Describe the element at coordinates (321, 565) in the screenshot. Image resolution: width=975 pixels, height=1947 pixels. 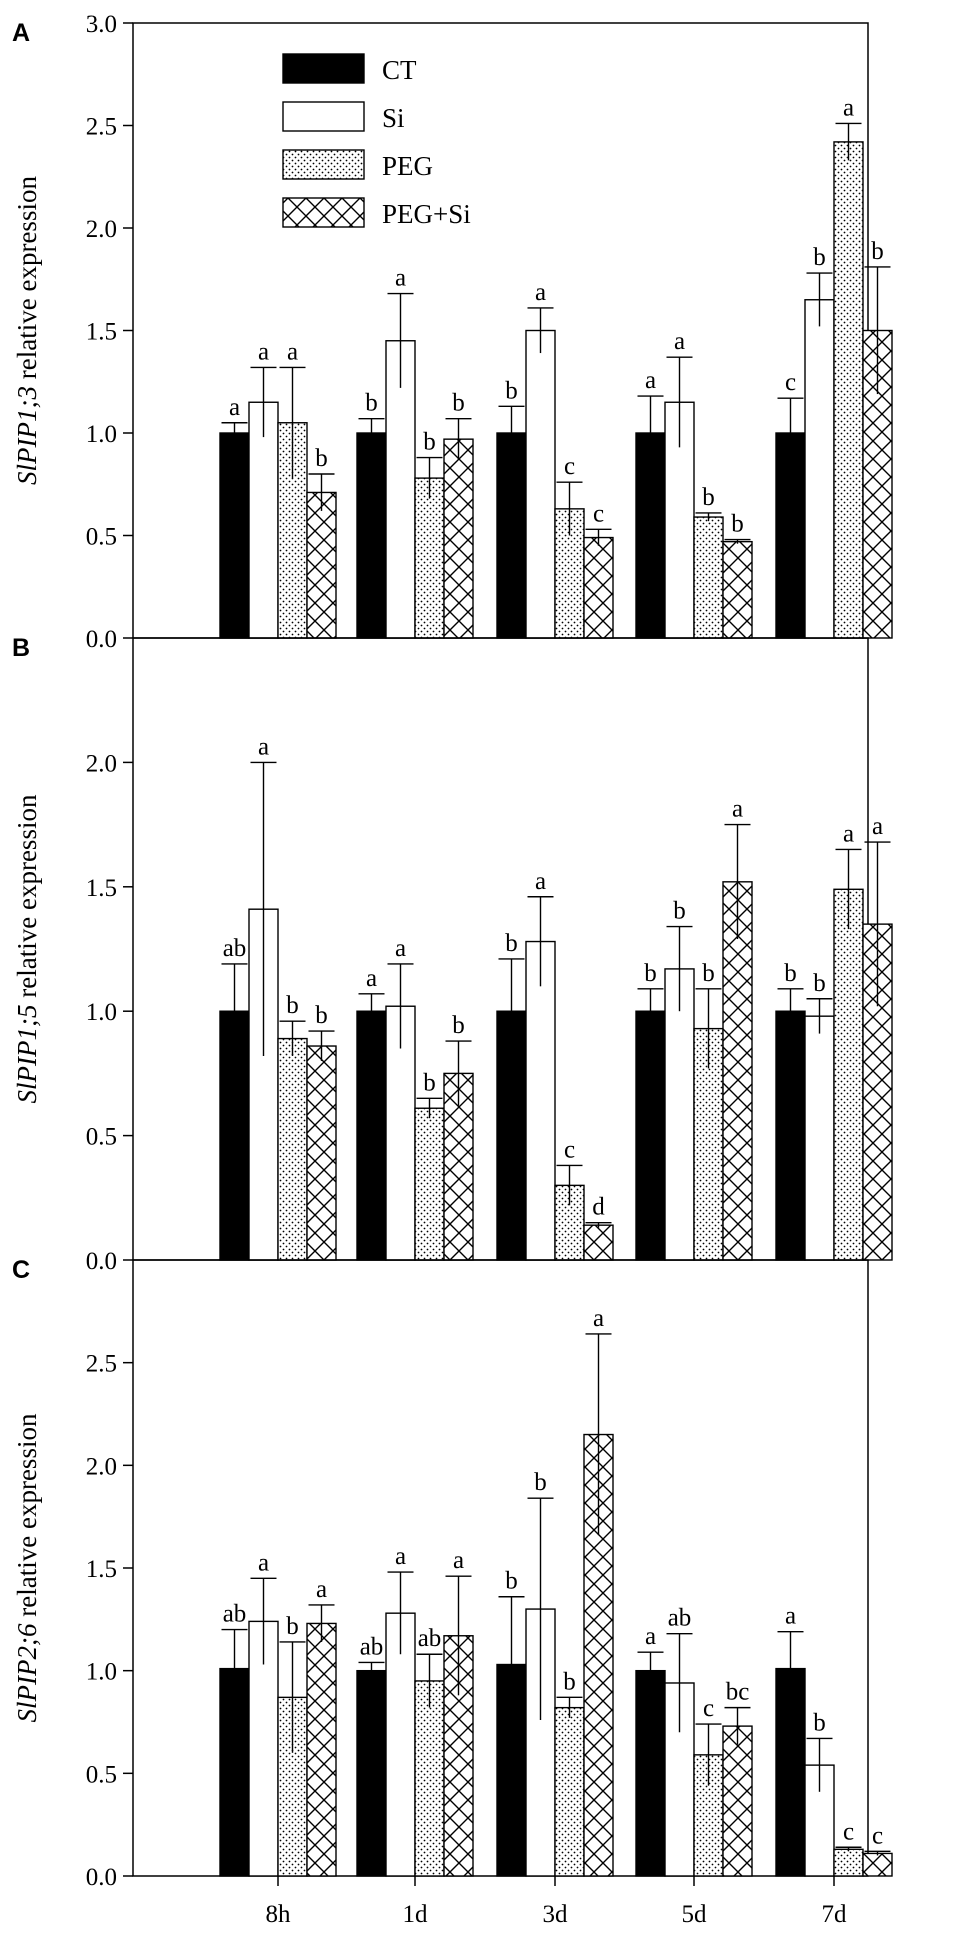
I see `bar-a-peg-si-8h` at that location.